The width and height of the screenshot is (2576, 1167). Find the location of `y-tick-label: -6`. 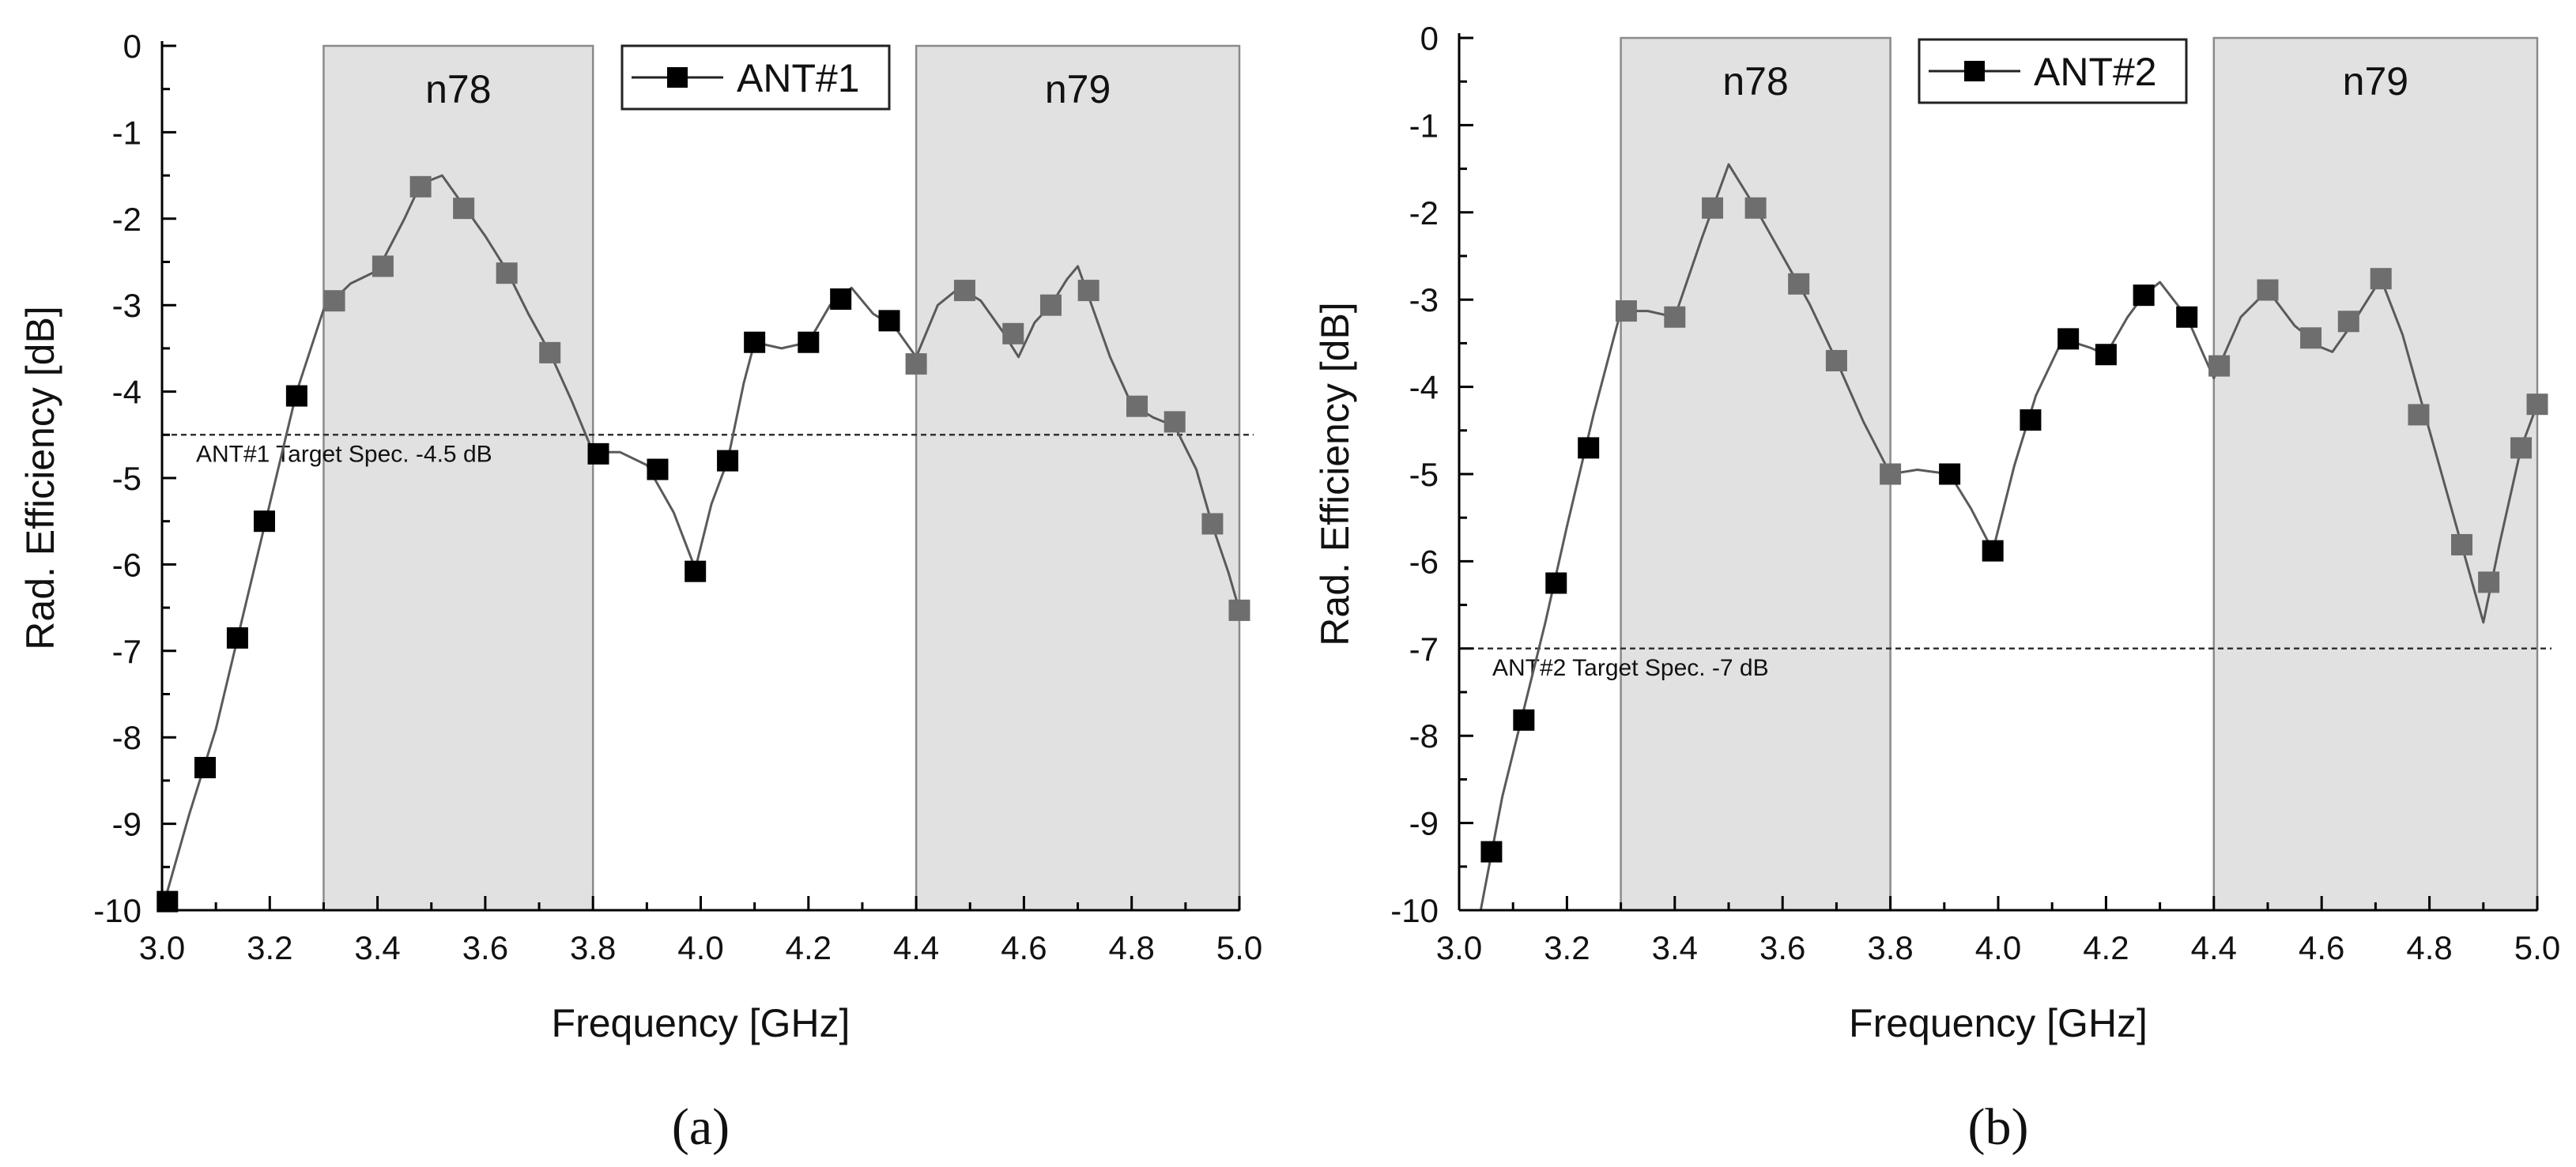

y-tick-label: -6 is located at coordinates (126, 565).